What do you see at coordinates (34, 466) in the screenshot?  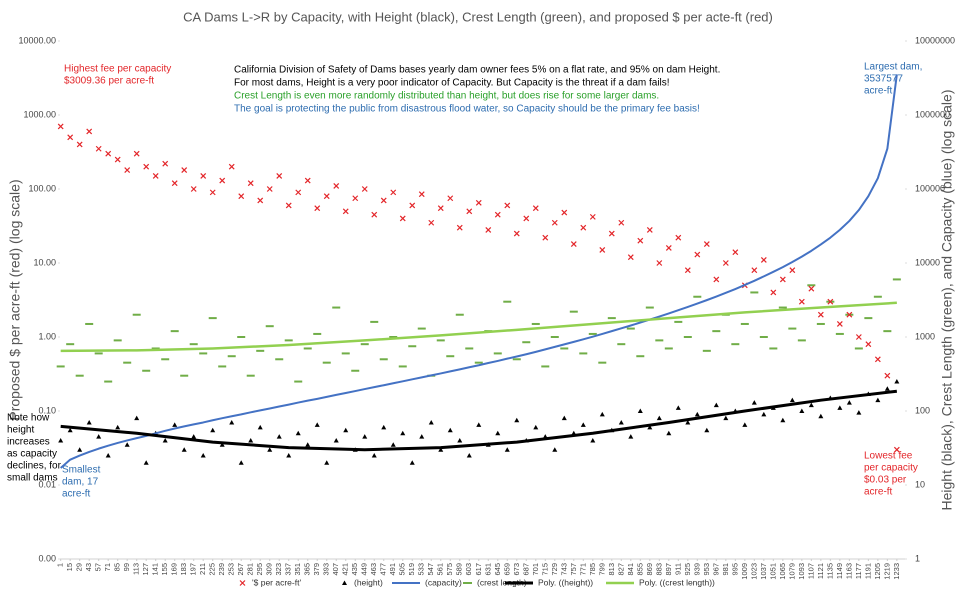 I see `annotation: declines, for` at bounding box center [34, 466].